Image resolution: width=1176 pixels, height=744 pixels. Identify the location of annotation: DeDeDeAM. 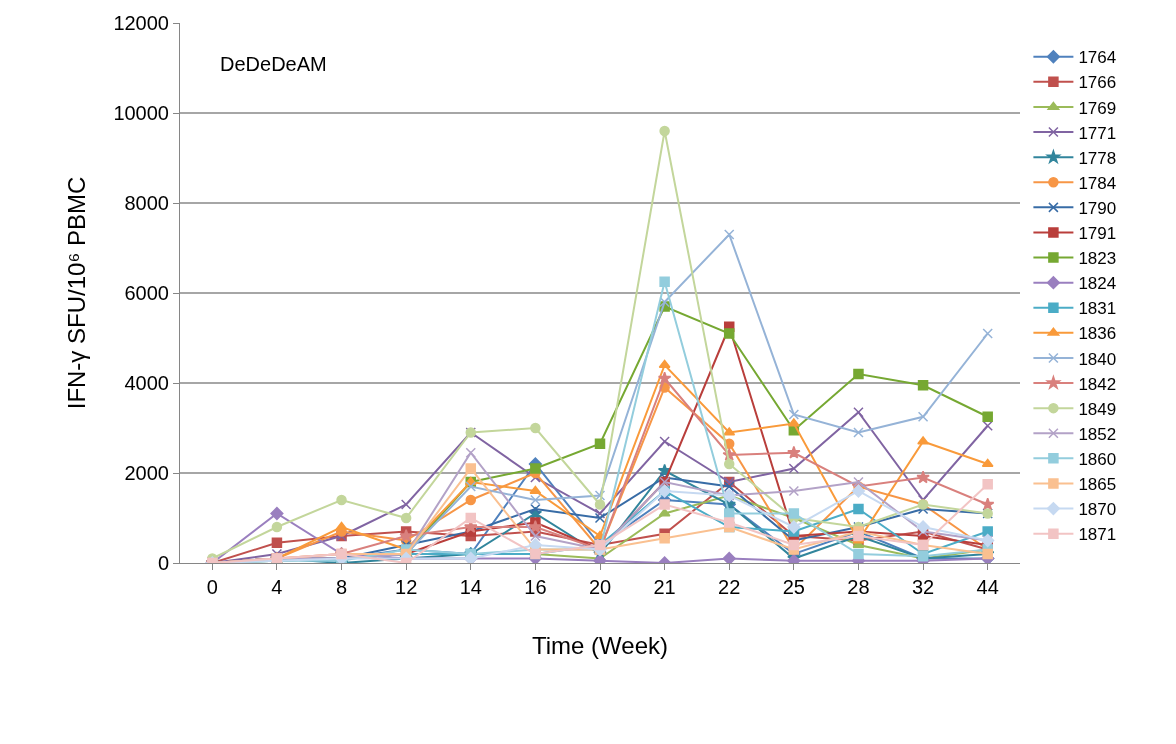
(273, 64).